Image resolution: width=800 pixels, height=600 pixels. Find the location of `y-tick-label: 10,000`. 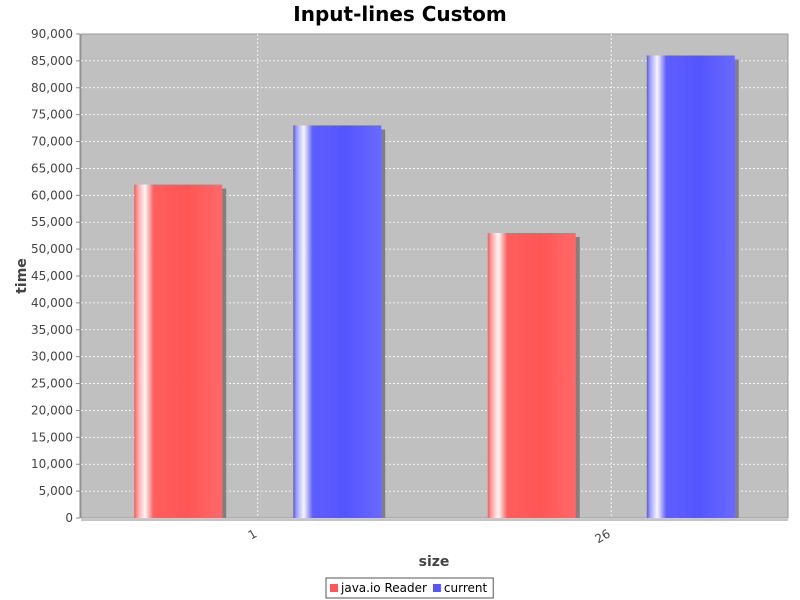

y-tick-label: 10,000 is located at coordinates (52, 464).